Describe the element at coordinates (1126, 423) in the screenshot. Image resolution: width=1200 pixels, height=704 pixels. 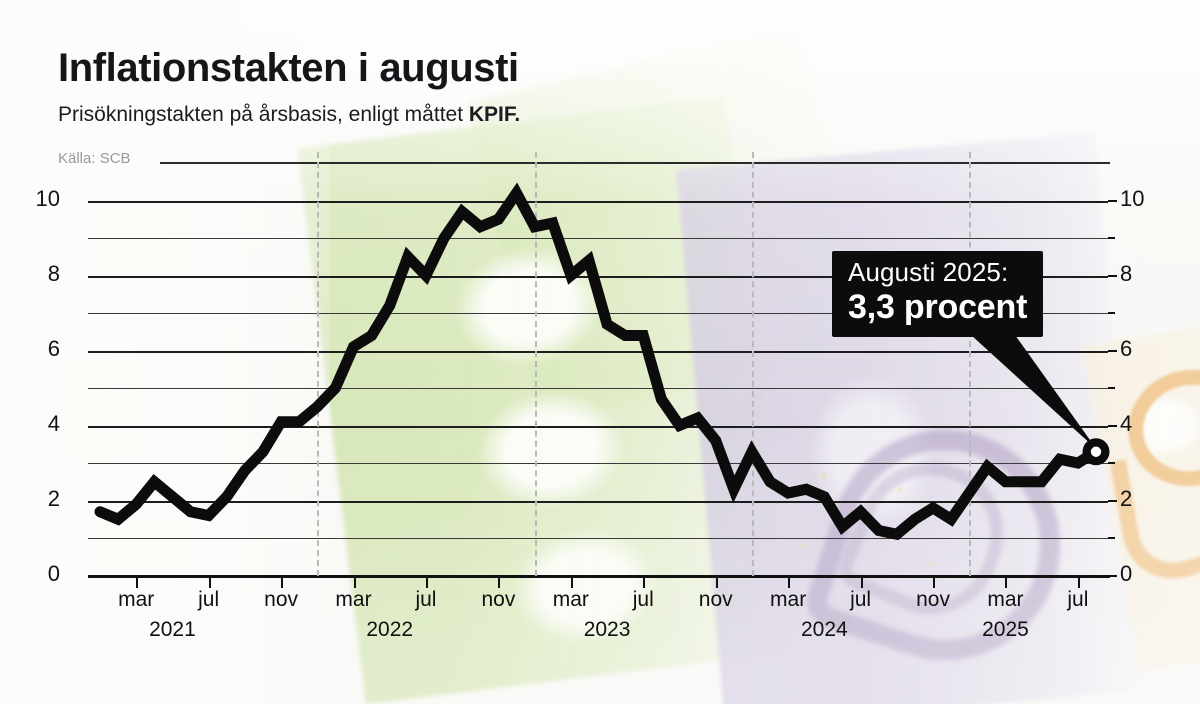
I see `y-axis-label-right-4: 4` at that location.